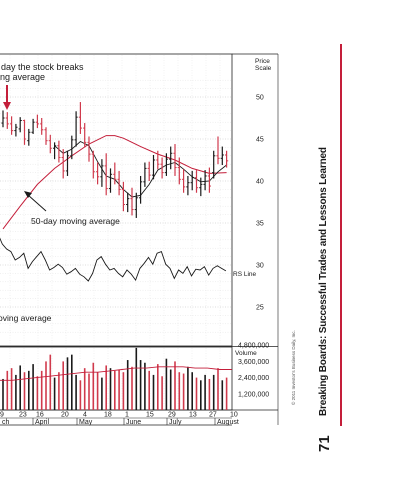 The image size is (404, 480). I want to click on date-tick-label: 27, so click(213, 415).